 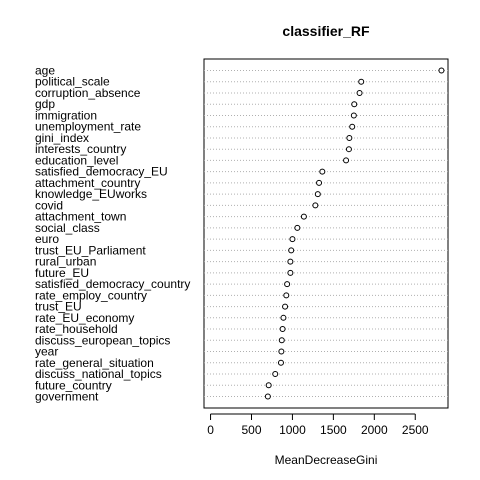 What do you see at coordinates (58, 307) in the screenshot?
I see `category-label: trust_EU` at bounding box center [58, 307].